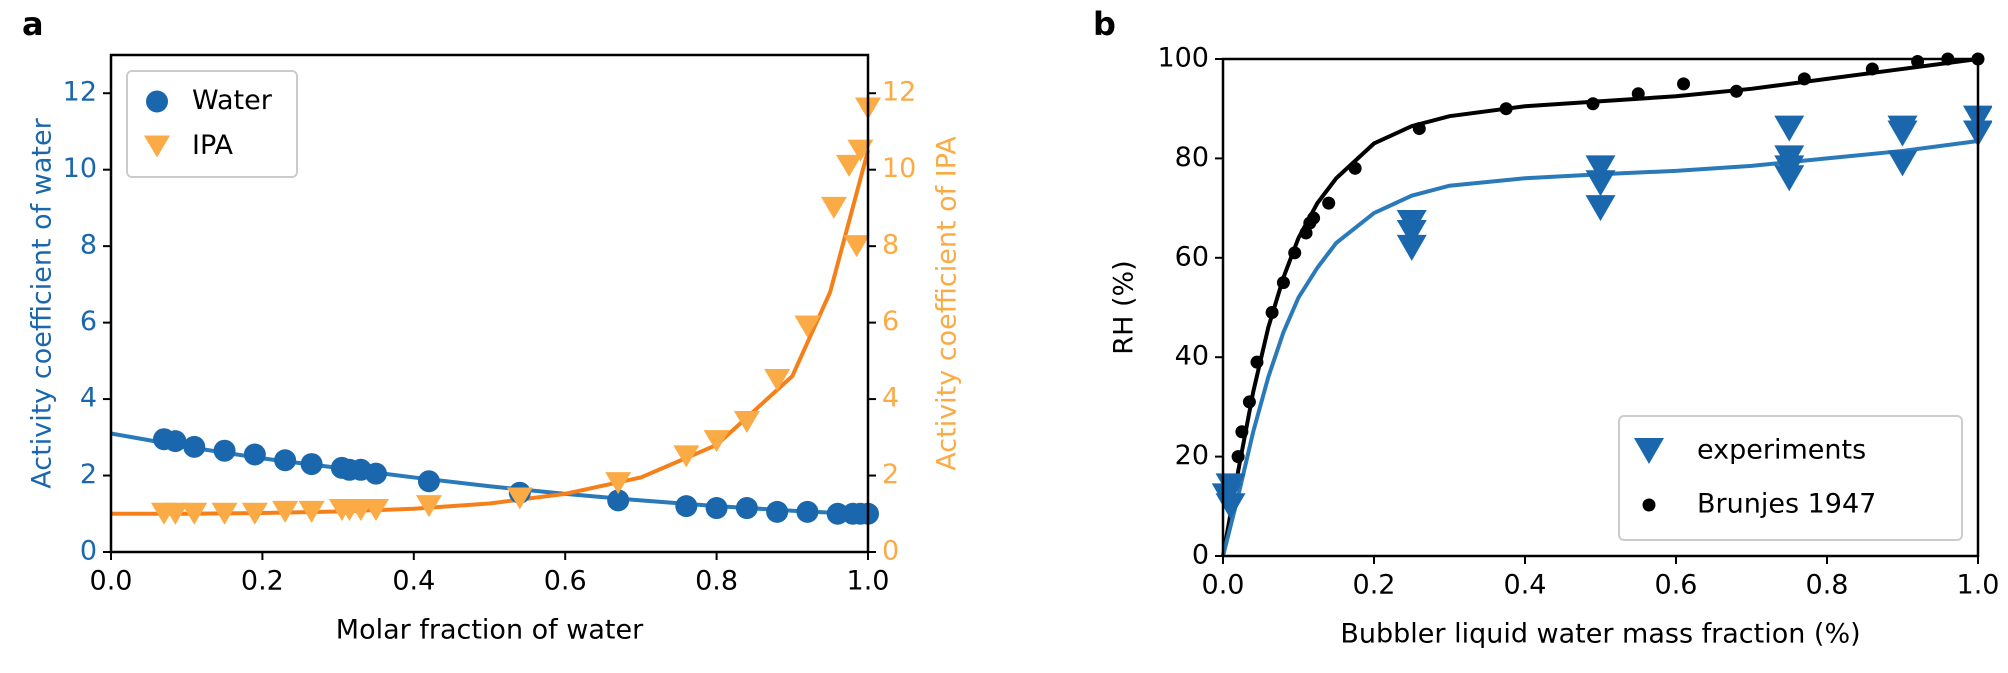 This screenshot has width=2008, height=673. What do you see at coordinates (1786, 504) in the screenshot?
I see `legend-label: Brunjes 1947` at bounding box center [1786, 504].